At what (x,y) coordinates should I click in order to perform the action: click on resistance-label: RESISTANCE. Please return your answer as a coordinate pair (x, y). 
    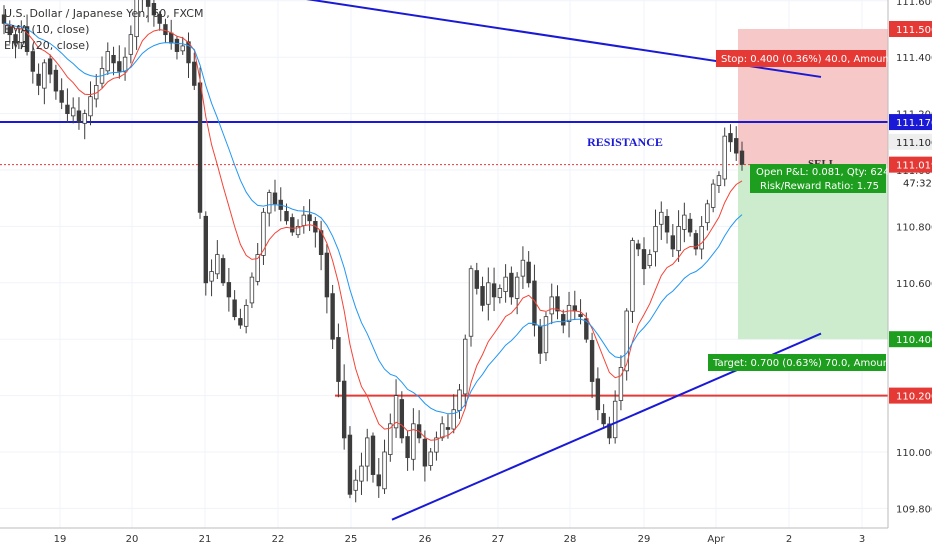
    Looking at the image, I should click on (625, 142).